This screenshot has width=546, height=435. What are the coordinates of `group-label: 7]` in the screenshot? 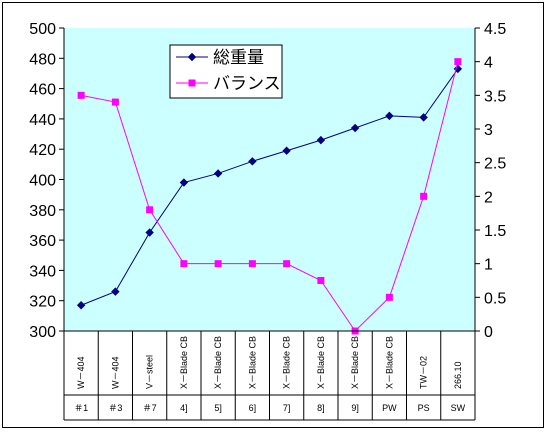 It's located at (287, 408).